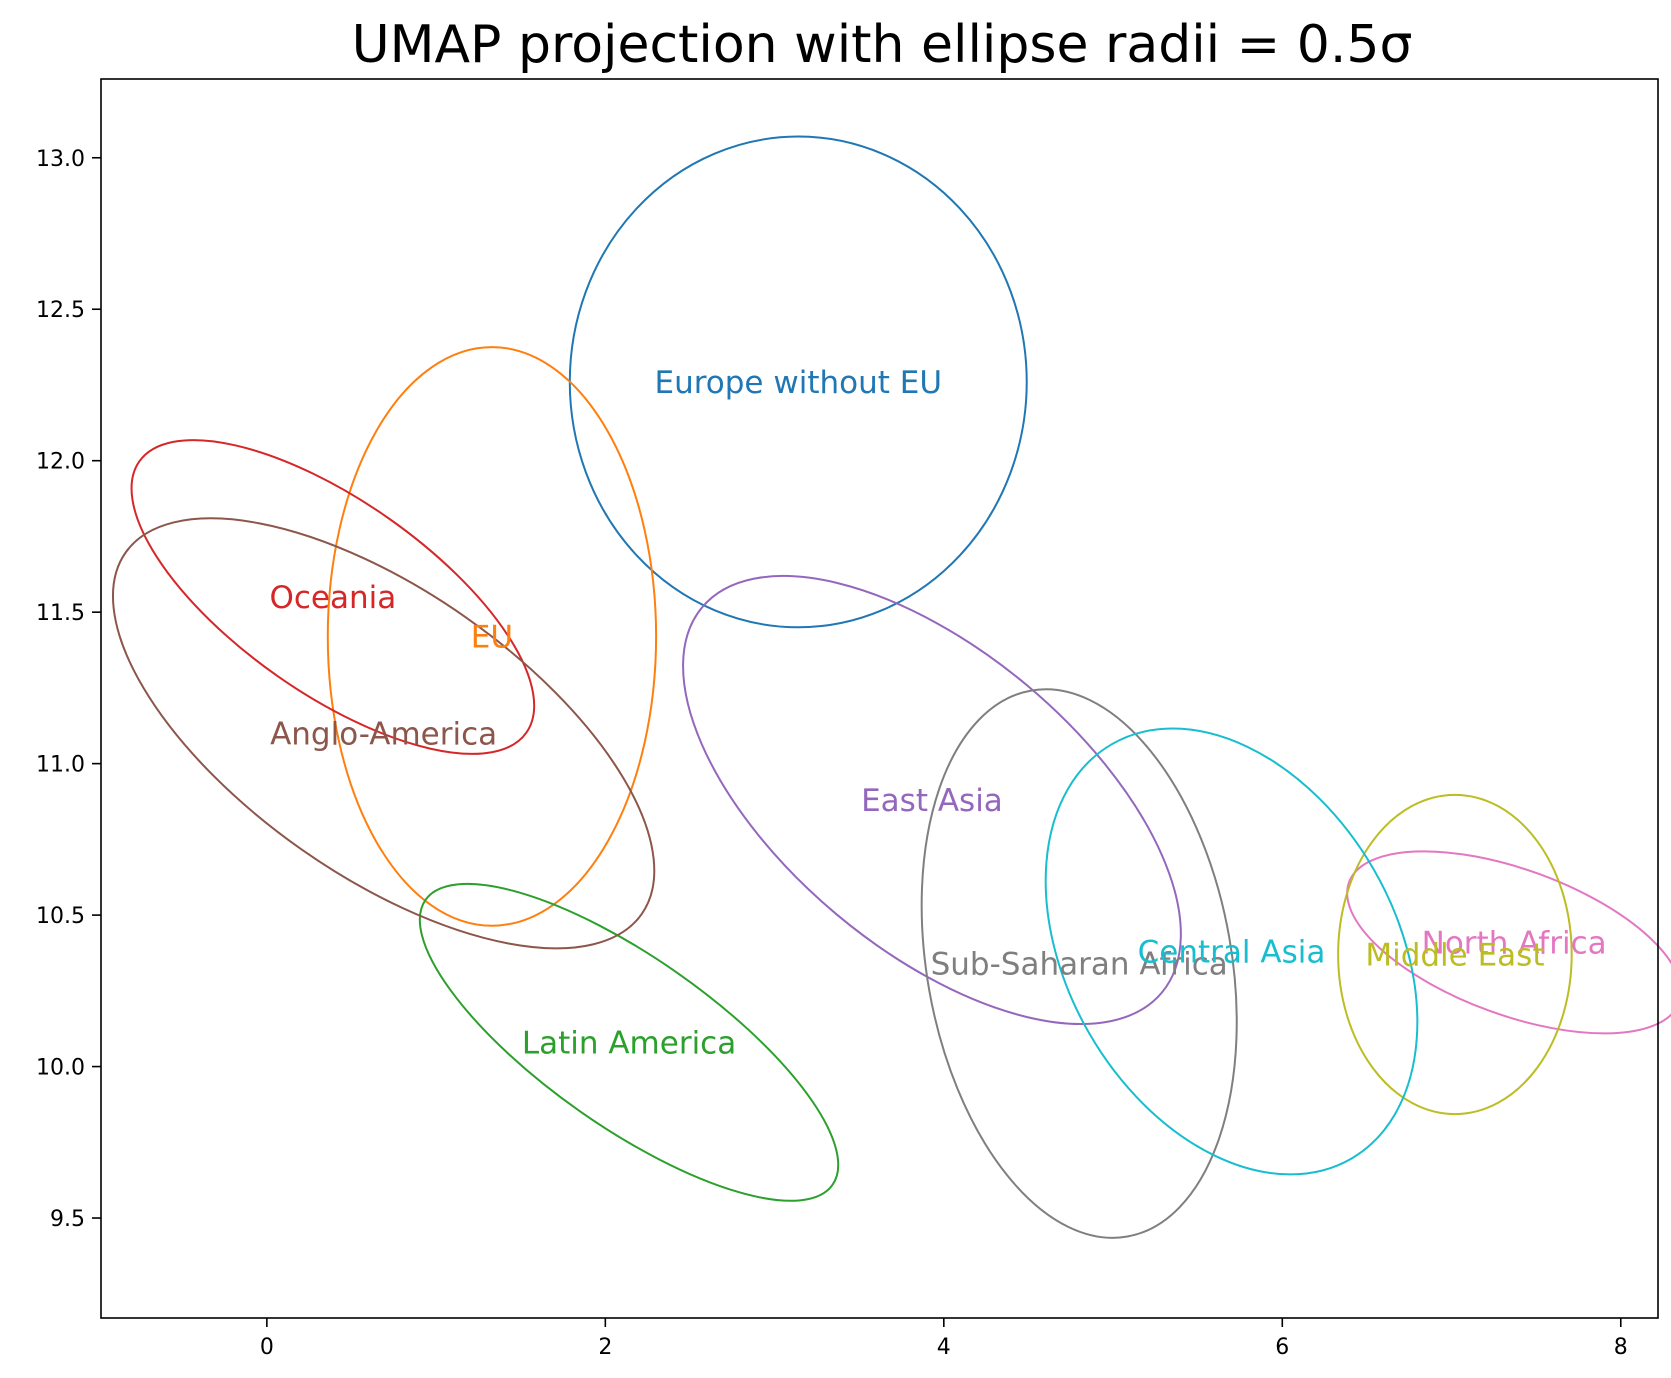 The width and height of the screenshot is (1671, 1378). I want to click on ellipse-oceania, so click(333, 597).